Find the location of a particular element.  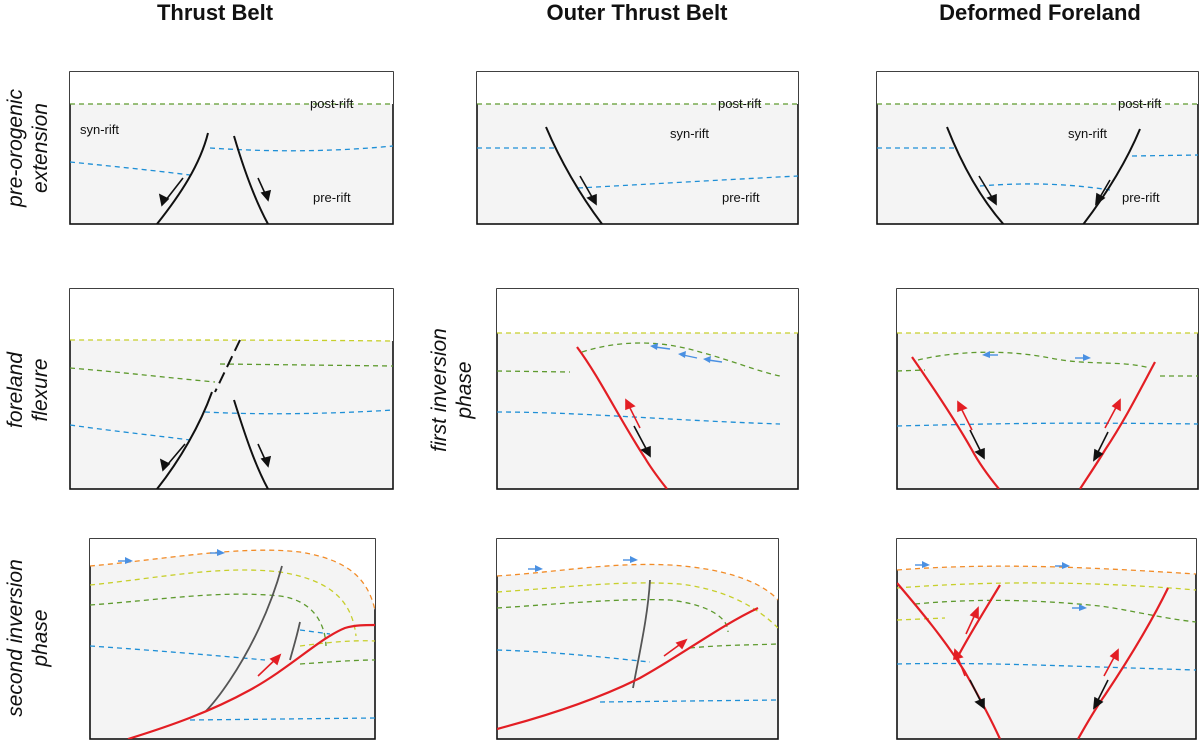

row-label-foreland: foreland is located at coordinates (15, 389).